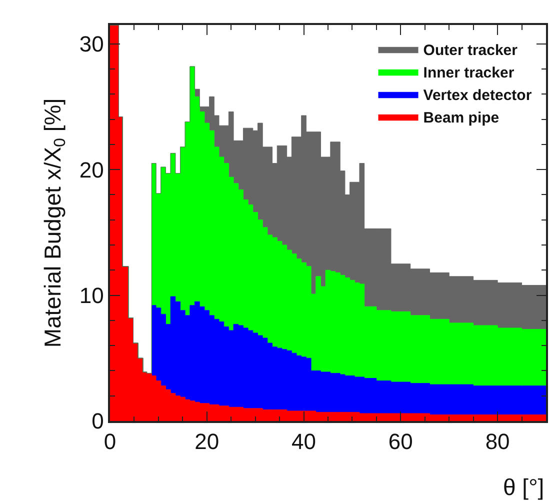 The width and height of the screenshot is (551, 502). Describe the element at coordinates (468, 73) in the screenshot. I see `legend-label: Inner tracker` at that location.